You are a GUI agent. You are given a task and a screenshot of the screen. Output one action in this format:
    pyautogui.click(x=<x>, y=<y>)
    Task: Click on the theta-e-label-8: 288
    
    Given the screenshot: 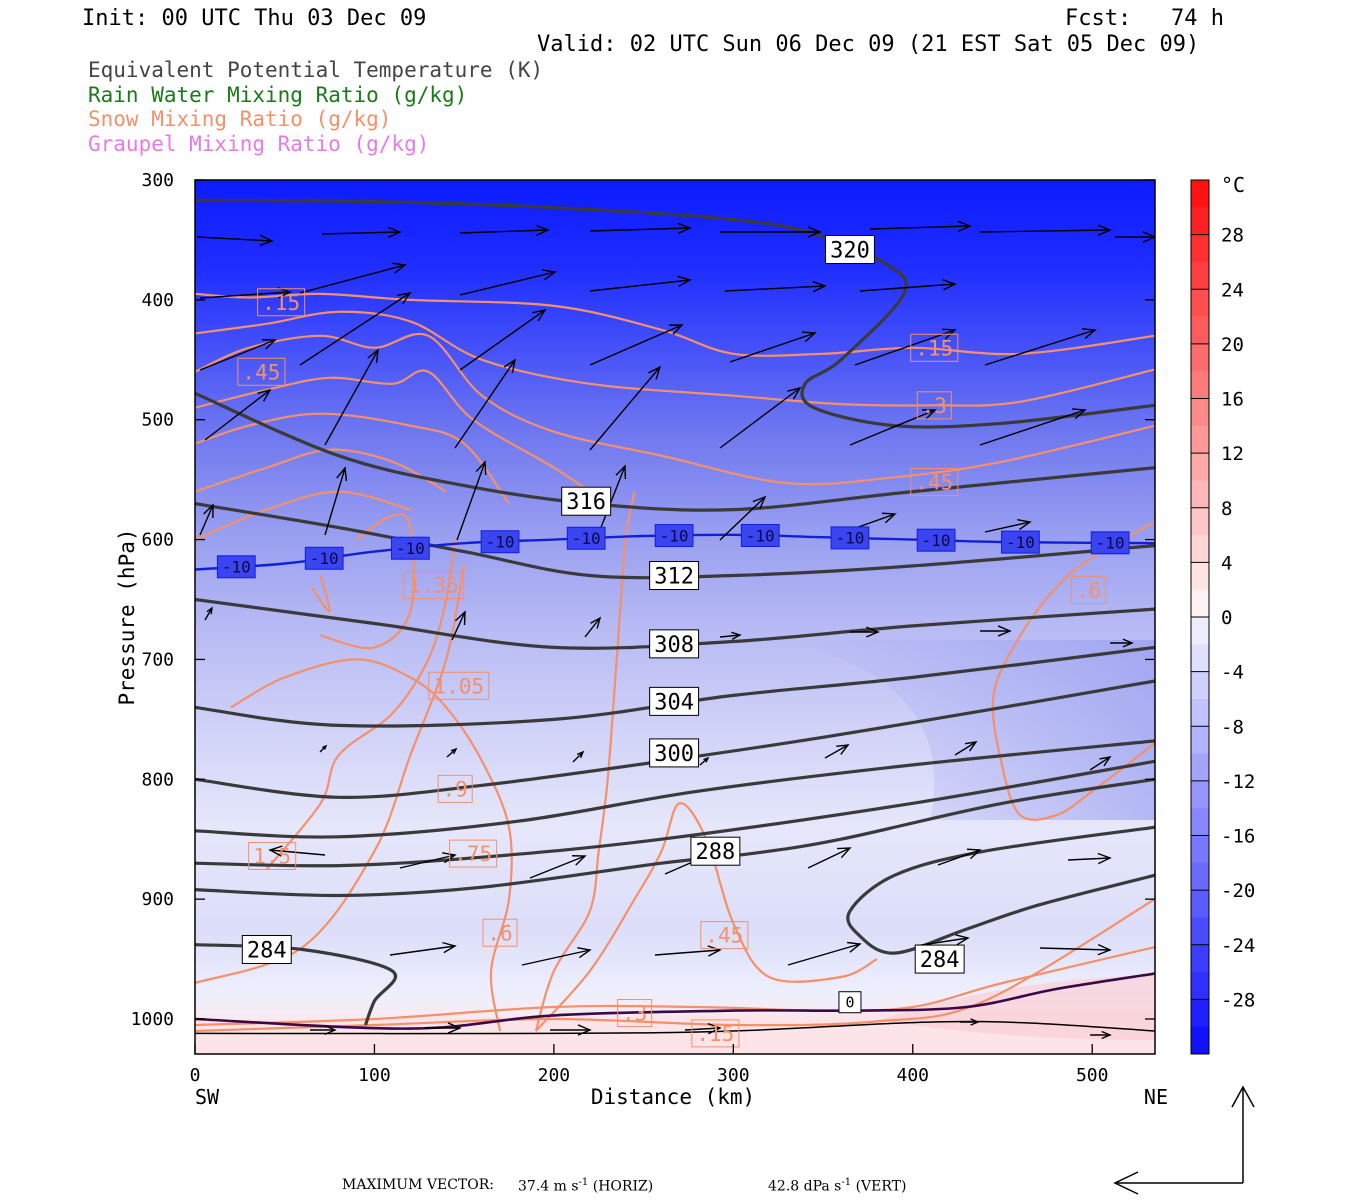 What is the action you would take?
    pyautogui.click(x=715, y=852)
    